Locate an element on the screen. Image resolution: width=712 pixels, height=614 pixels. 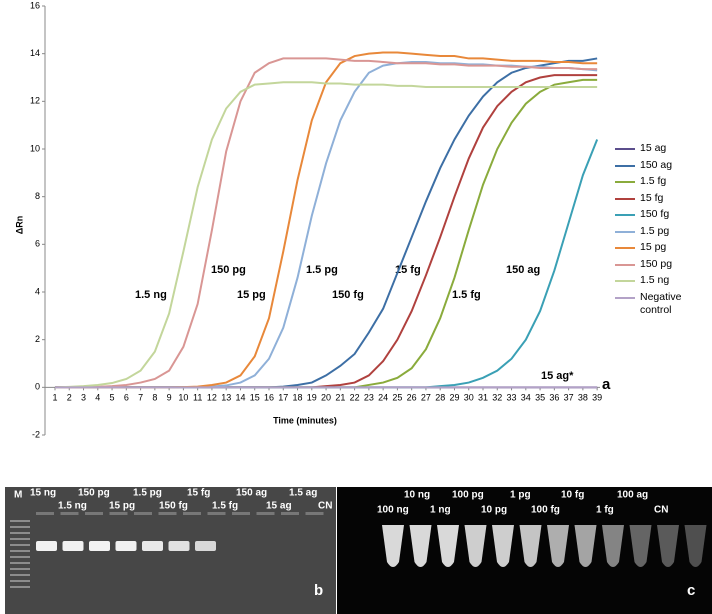
legend-item: 1.5 pg is located at coordinates (662, 231).